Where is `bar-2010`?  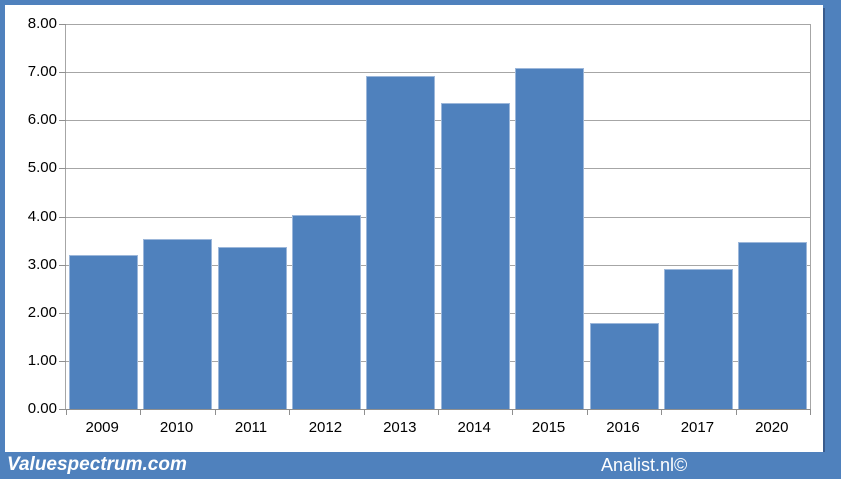
bar-2010 is located at coordinates (177, 324).